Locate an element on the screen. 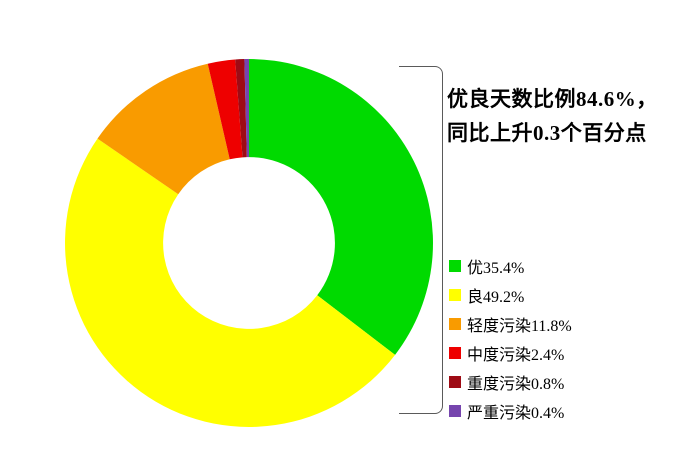  legend-item-3: 中度污染2.4% is located at coordinates (510, 352).